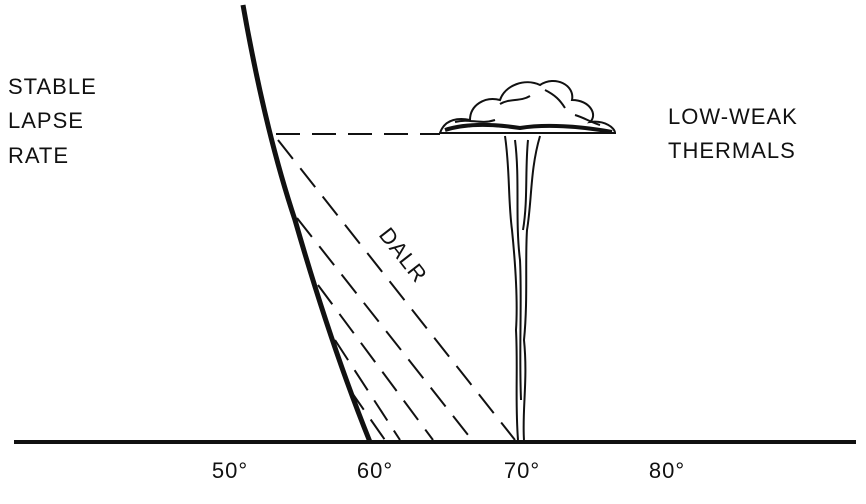 Image resolution: width=866 pixels, height=504 pixels. Describe the element at coordinates (522, 470) in the screenshot. I see `axis-tick-label: 70°` at that location.